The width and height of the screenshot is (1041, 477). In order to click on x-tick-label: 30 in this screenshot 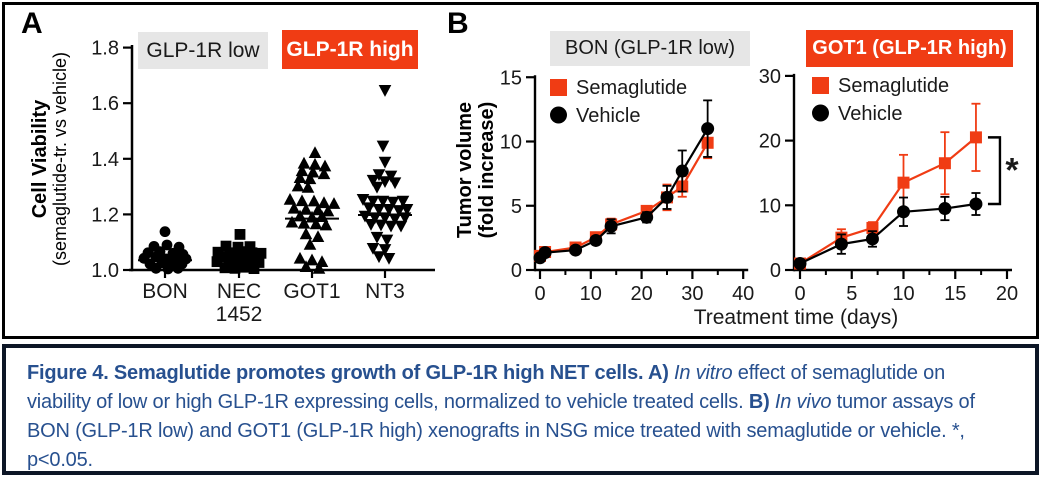, I will do `click(692, 294)`.